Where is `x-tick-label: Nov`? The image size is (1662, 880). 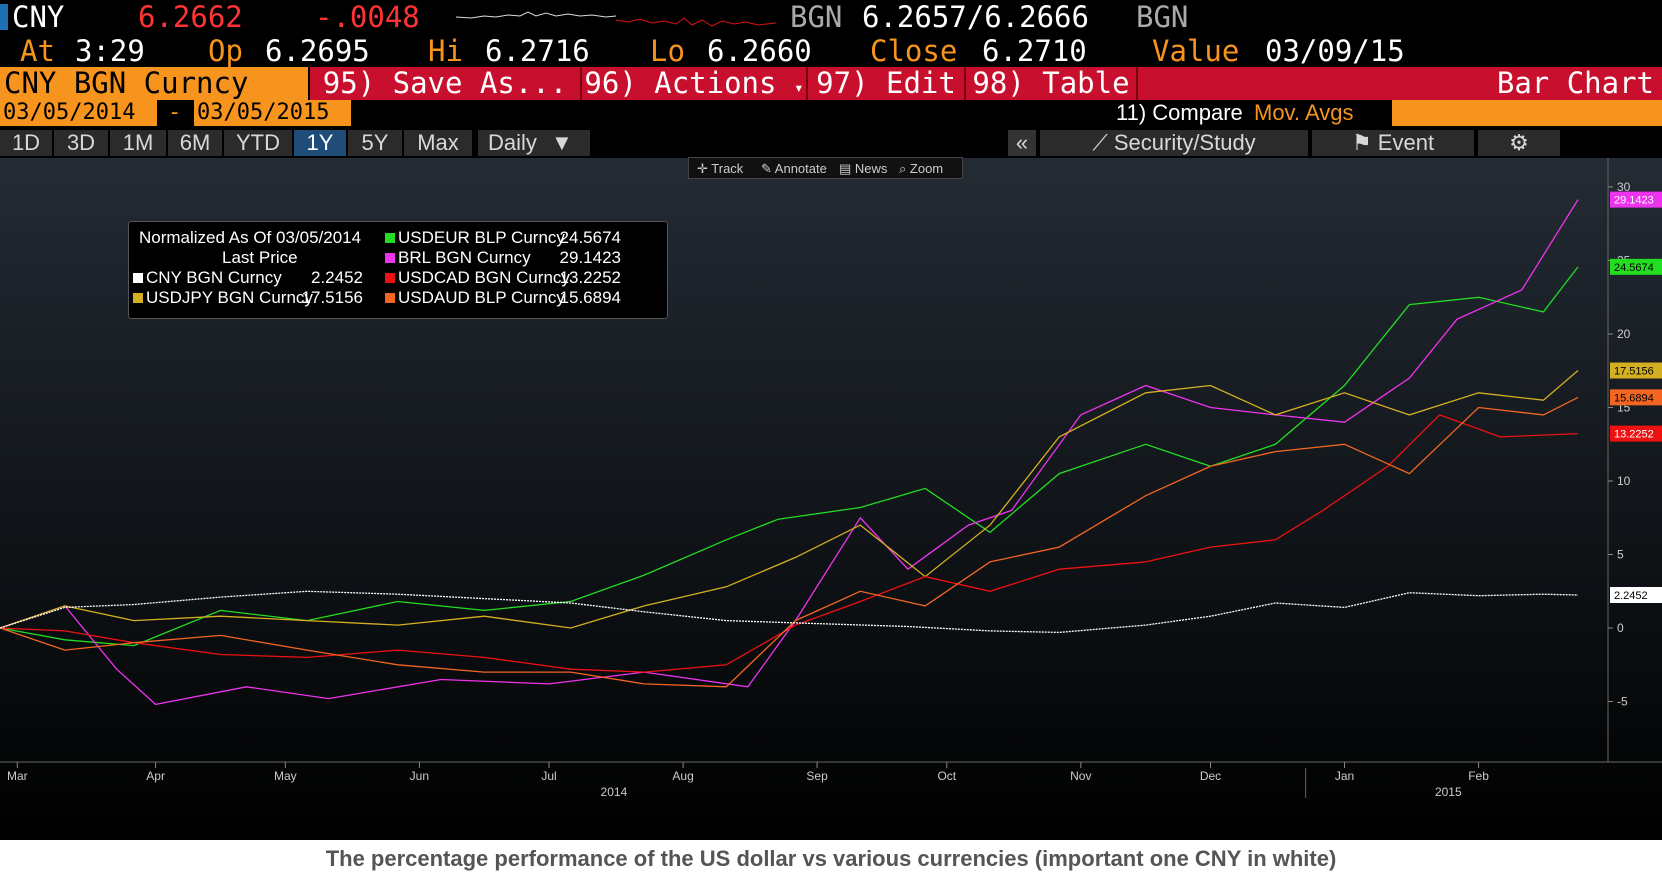
x-tick-label: Nov is located at coordinates (1080, 776).